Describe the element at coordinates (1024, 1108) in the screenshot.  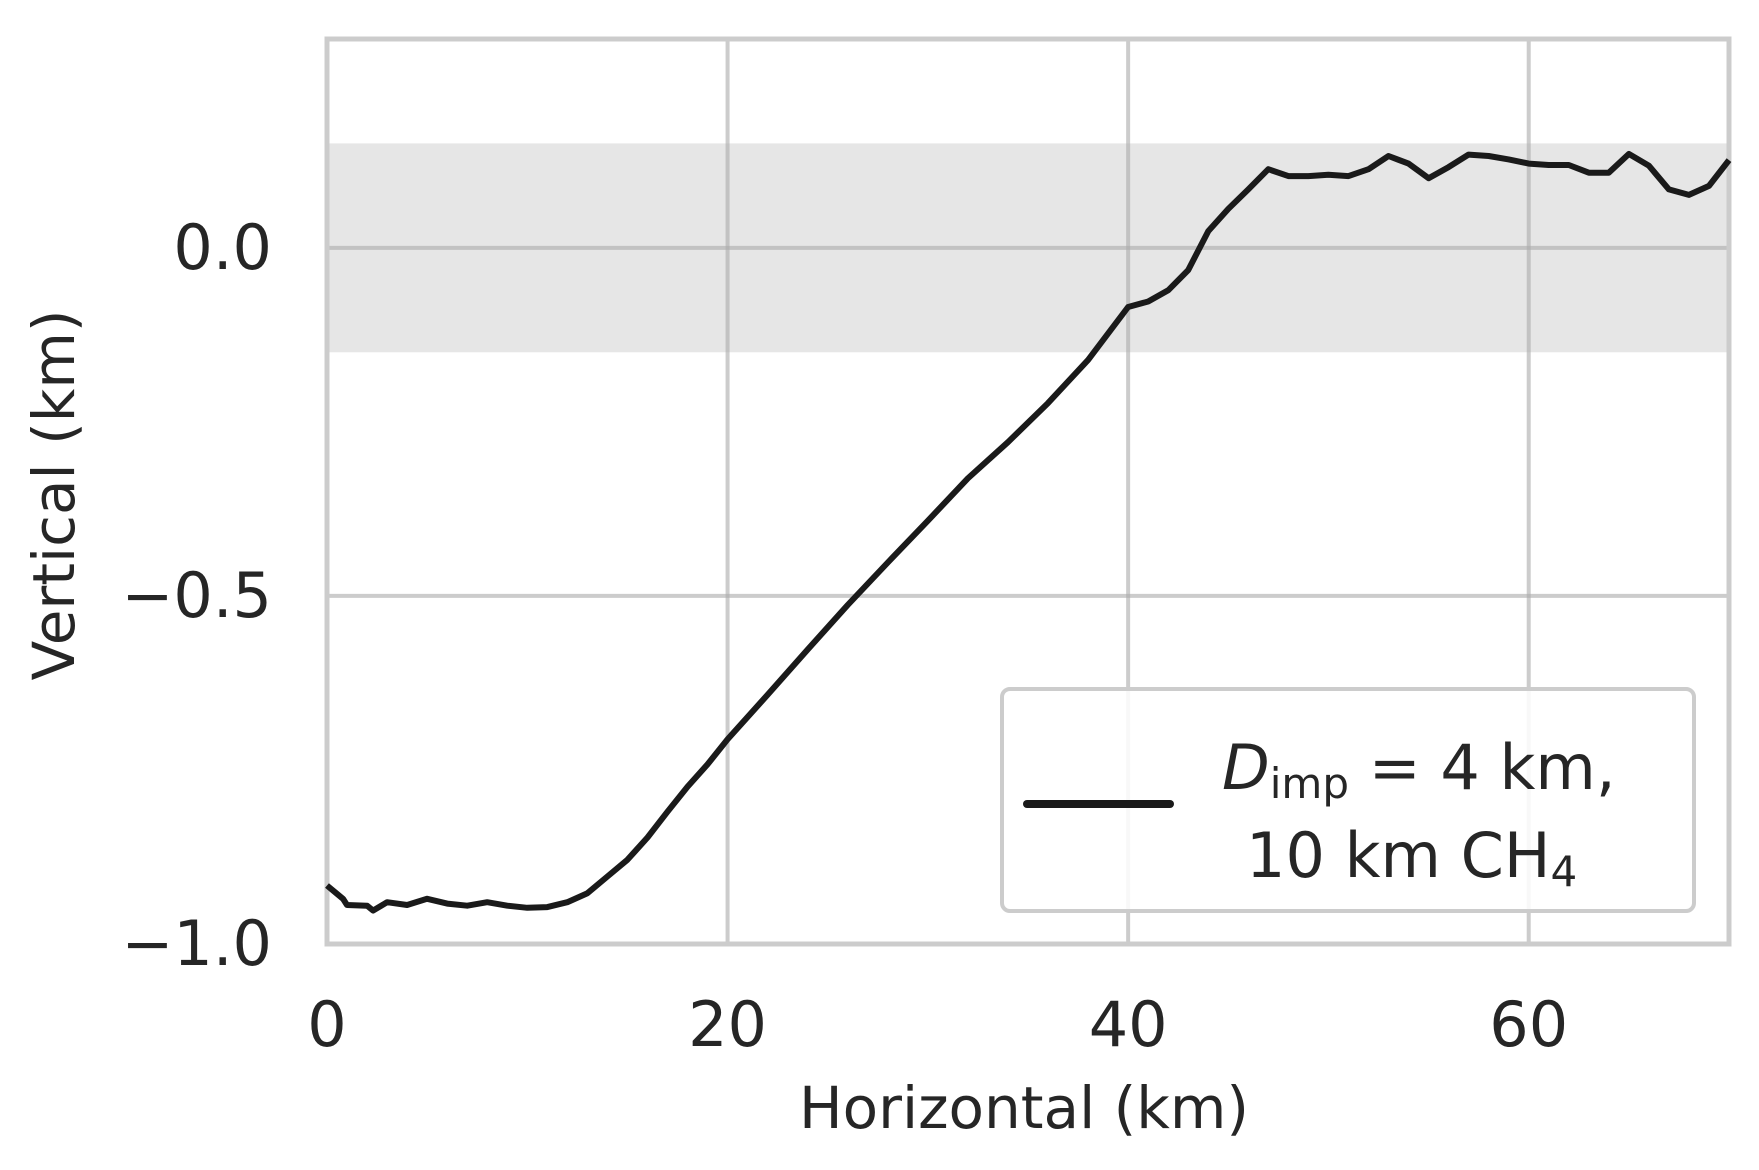
I see `x-axis-label: Horizontal (km)` at that location.